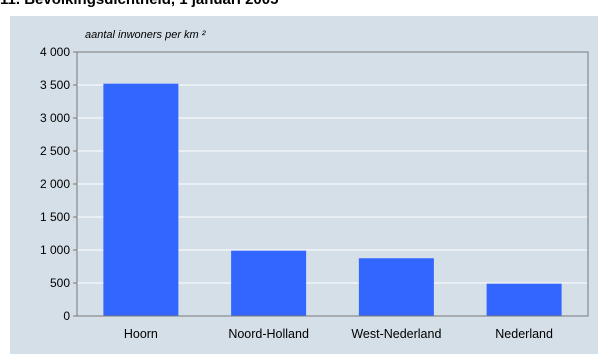  What do you see at coordinates (55, 184) in the screenshot?
I see `y-tick-label: 2 000` at bounding box center [55, 184].